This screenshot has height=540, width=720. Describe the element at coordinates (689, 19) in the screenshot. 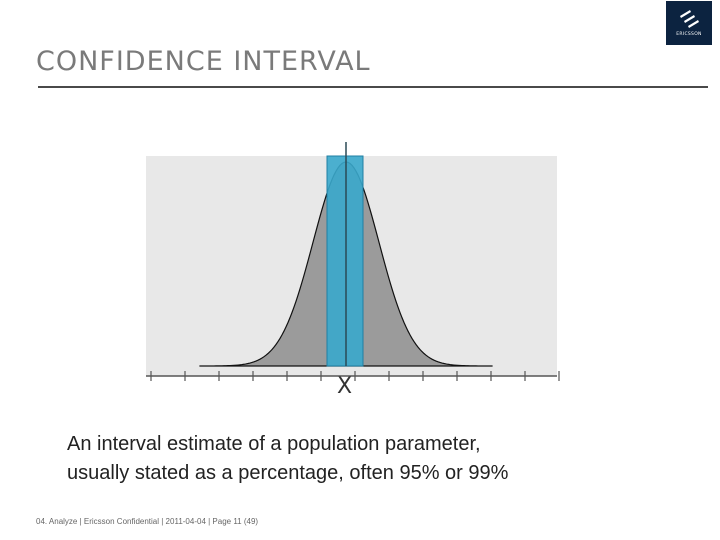

I see `ericsson-logo-mark-icon` at that location.